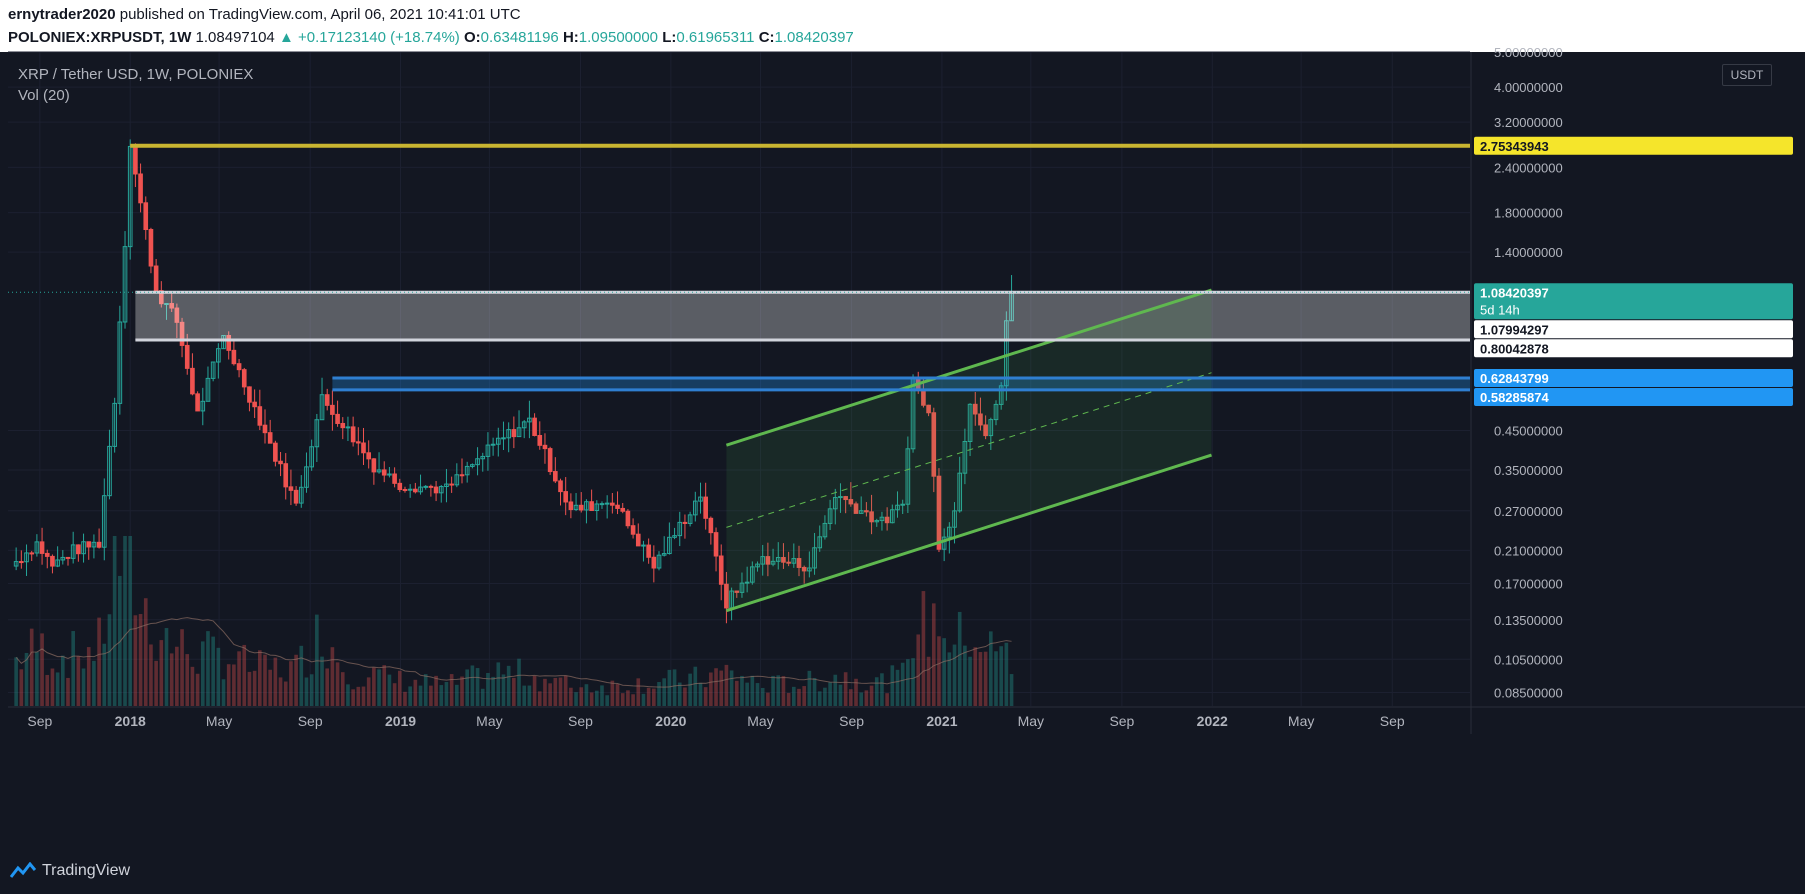 The width and height of the screenshot is (1805, 894). What do you see at coordinates (100, 37) in the screenshot?
I see `symbol-label: POLONIEX:XRPUSDT, 1W` at bounding box center [100, 37].